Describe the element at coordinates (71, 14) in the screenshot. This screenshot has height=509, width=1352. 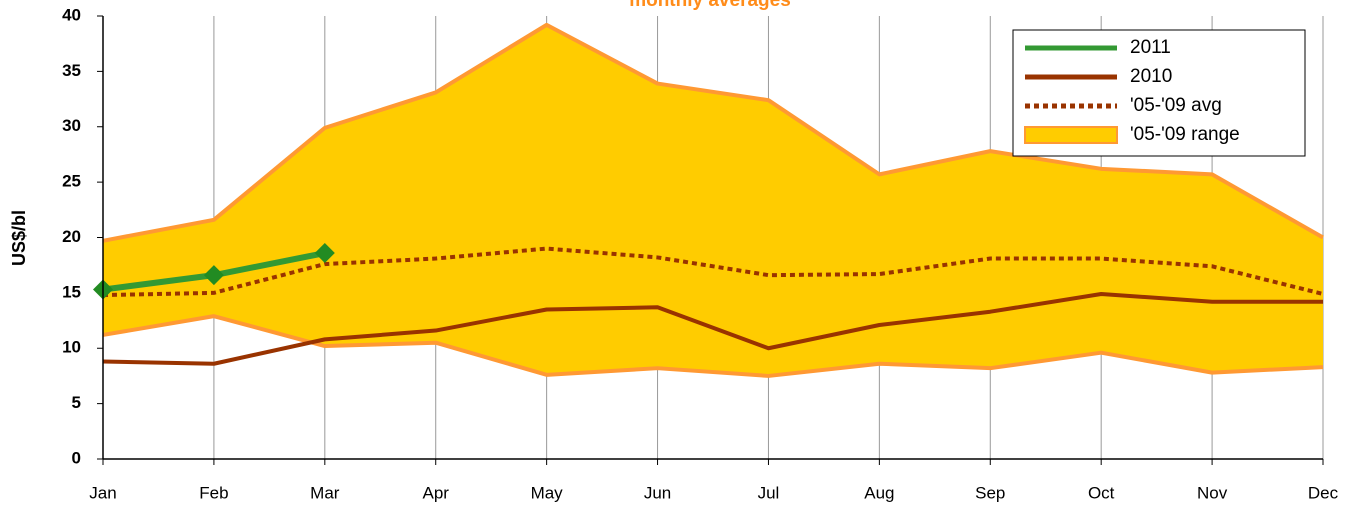
I see `y-tick-label: 40` at that location.